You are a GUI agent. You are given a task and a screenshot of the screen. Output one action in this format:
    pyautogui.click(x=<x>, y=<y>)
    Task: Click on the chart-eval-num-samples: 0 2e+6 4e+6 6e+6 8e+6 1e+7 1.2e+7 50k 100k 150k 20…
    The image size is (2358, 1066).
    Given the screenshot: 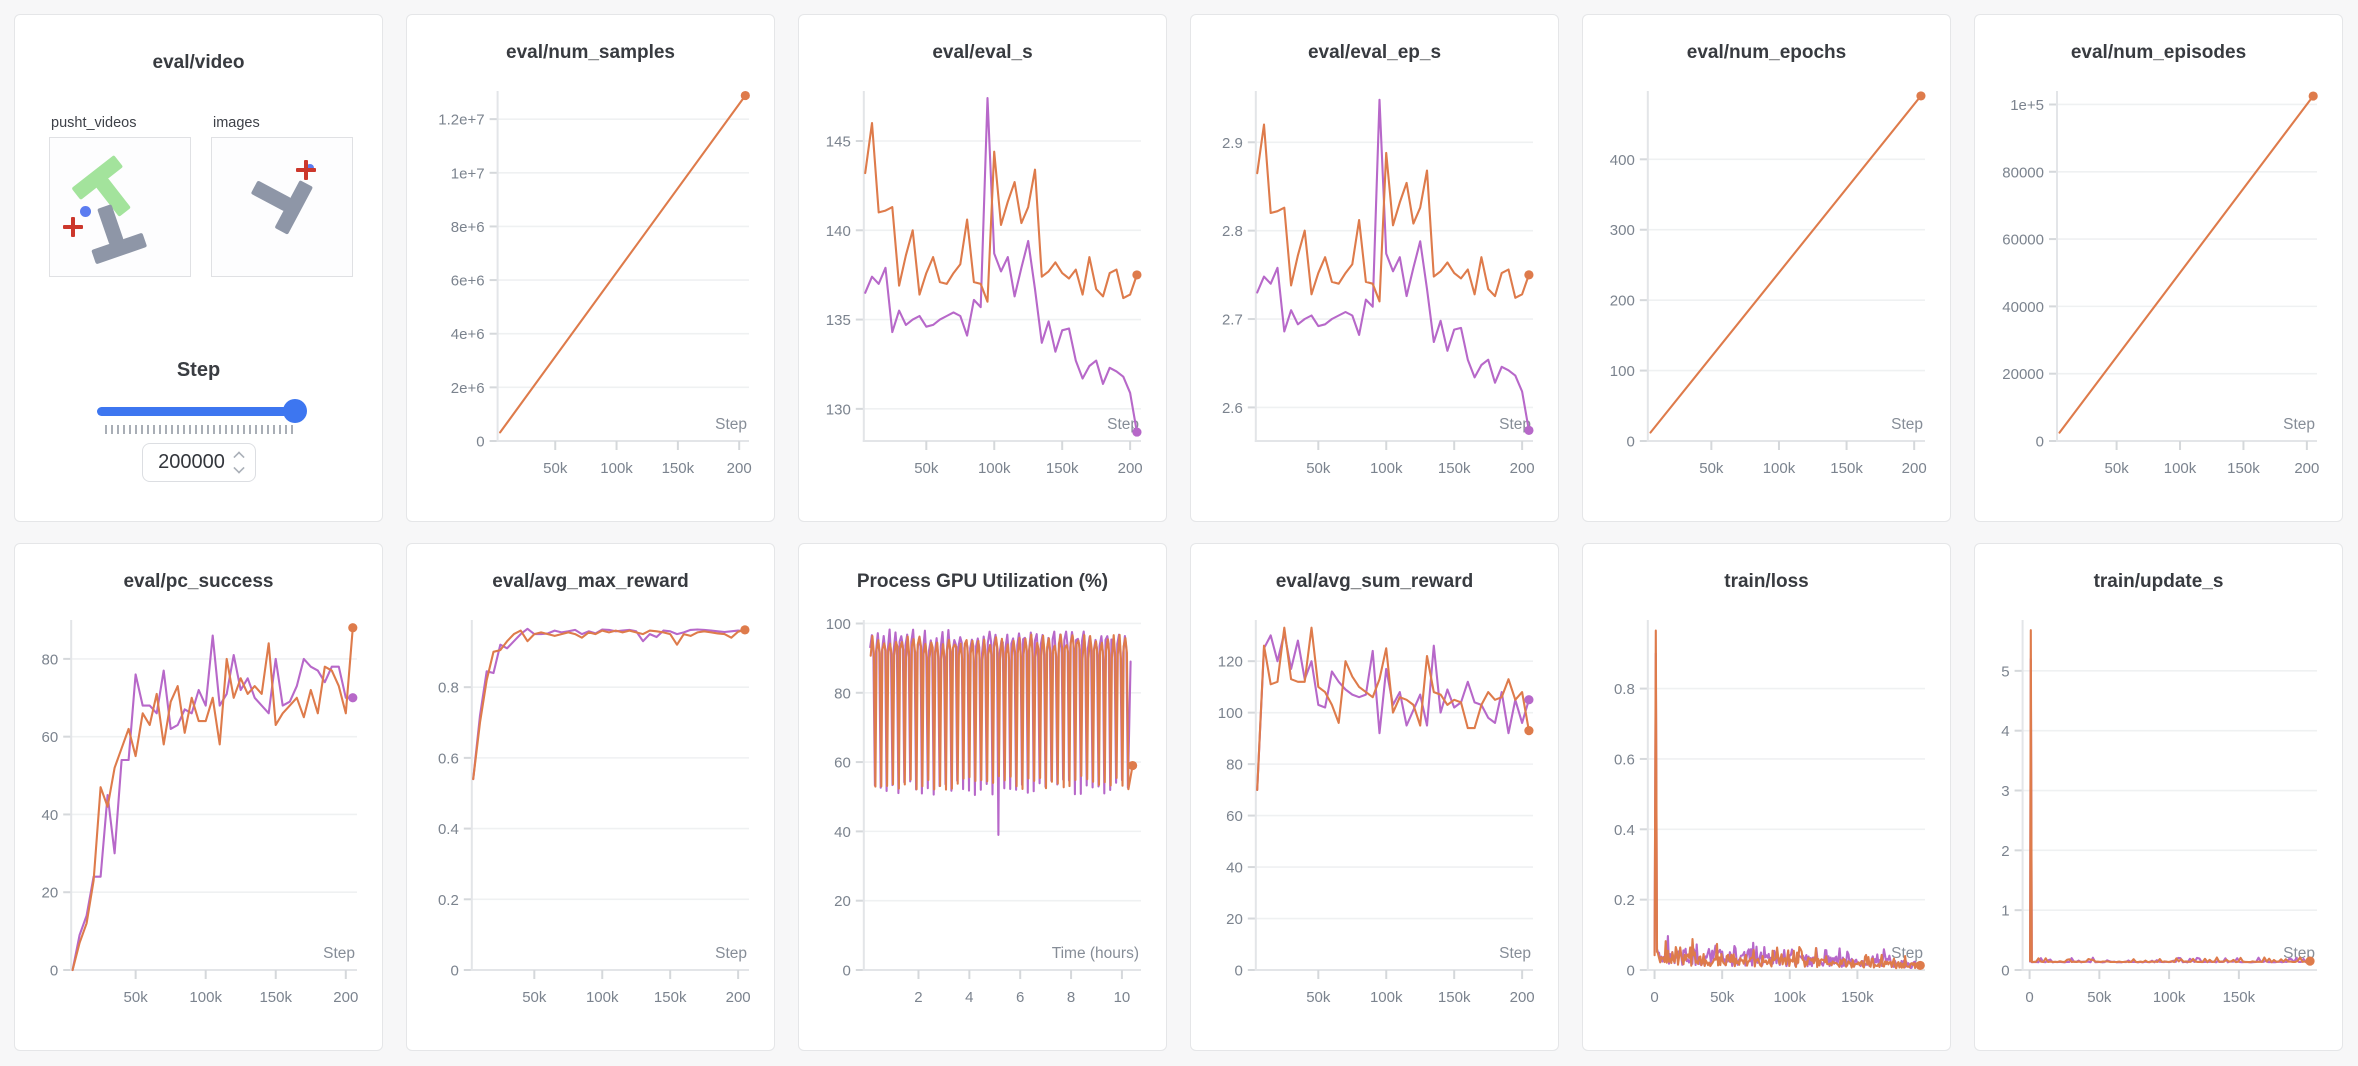 What is the action you would take?
    pyautogui.click(x=590, y=283)
    